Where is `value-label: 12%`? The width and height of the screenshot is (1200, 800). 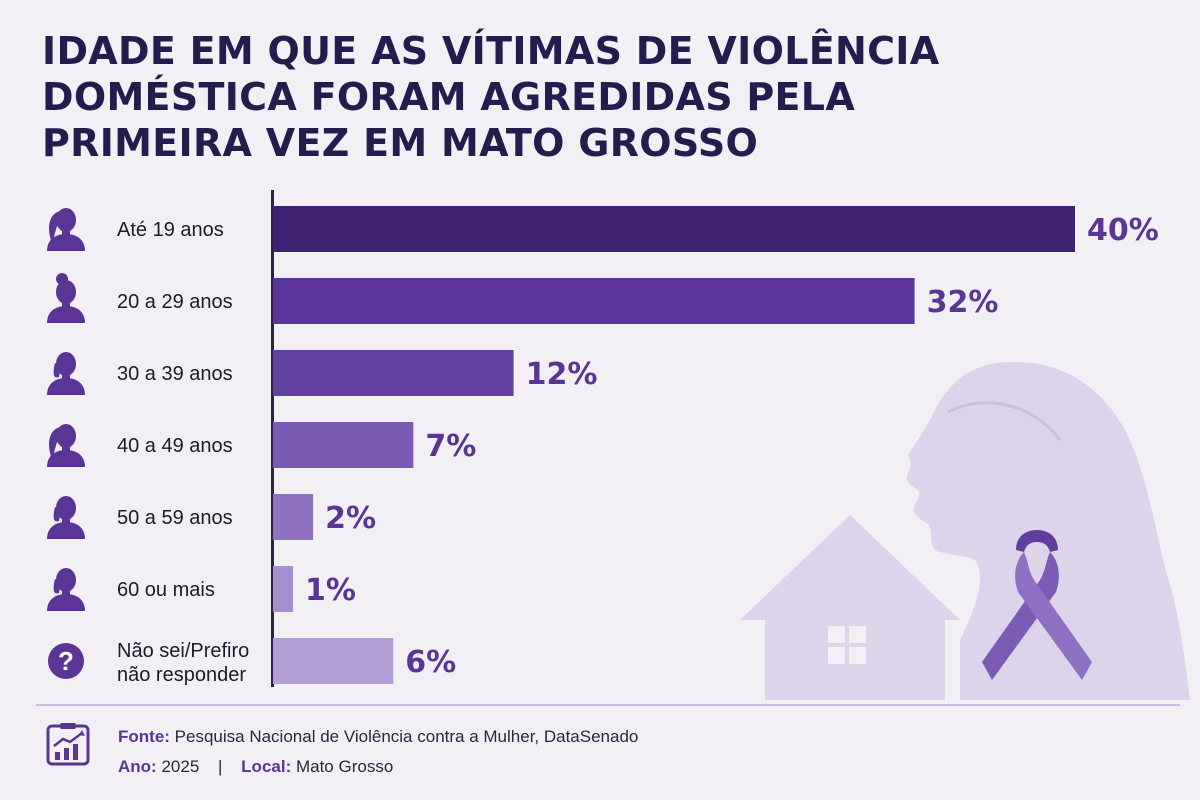 value-label: 12% is located at coordinates (562, 374).